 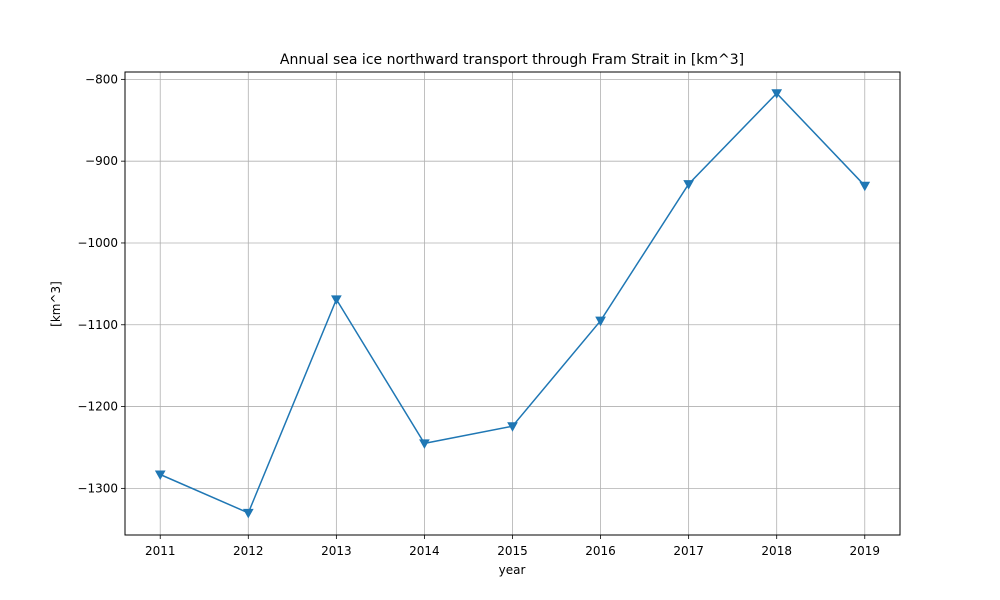 What do you see at coordinates (101, 161) in the screenshot?
I see `y-tick-label: −900` at bounding box center [101, 161].